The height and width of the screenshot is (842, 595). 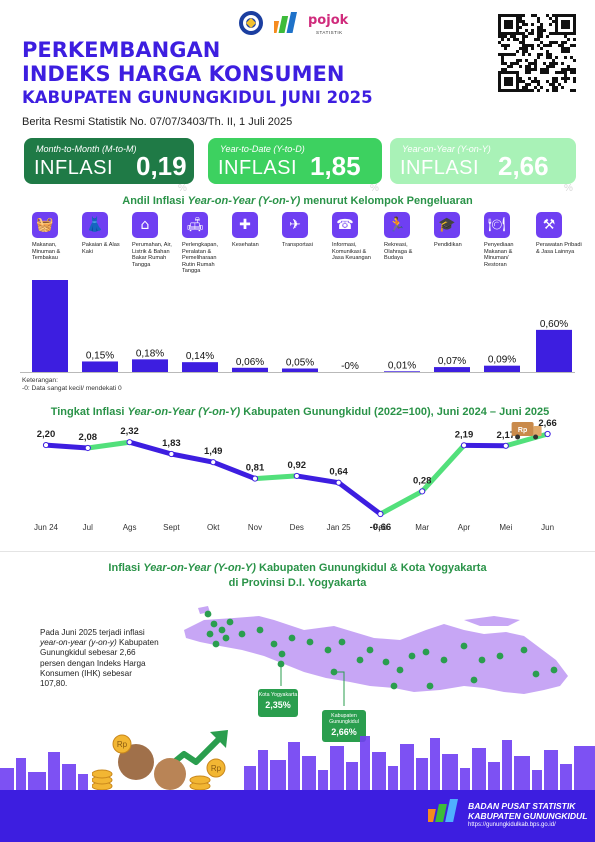 I want to click on line-value-label: 0,64, so click(x=338, y=472).